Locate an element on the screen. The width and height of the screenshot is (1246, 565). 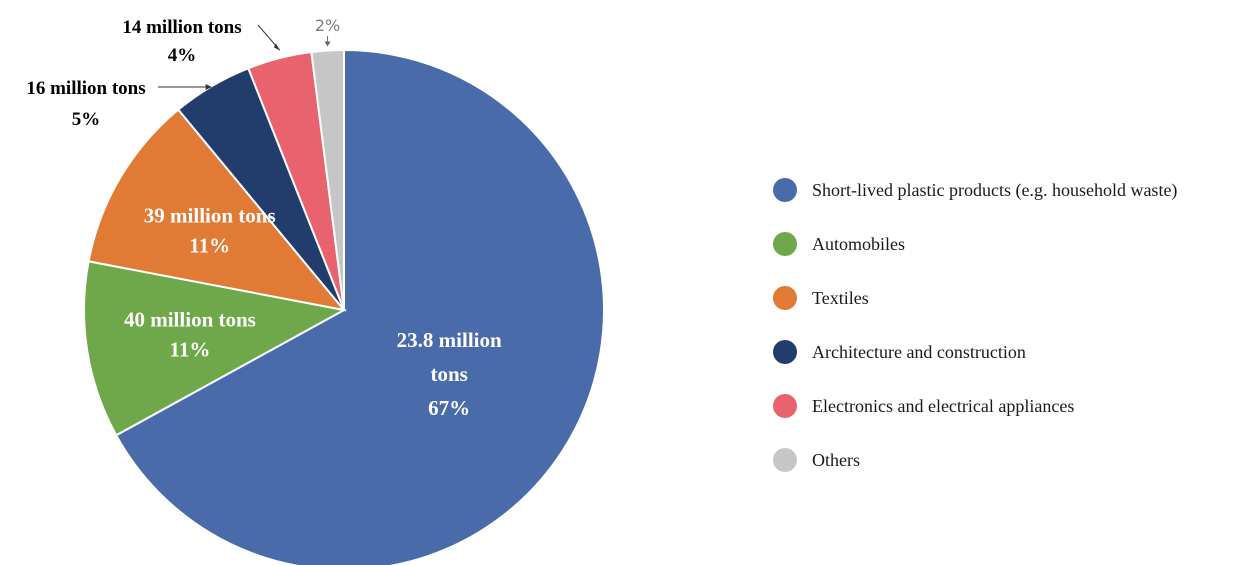
slice-label-automobiles-line-1: 40 million tons is located at coordinates (190, 319).